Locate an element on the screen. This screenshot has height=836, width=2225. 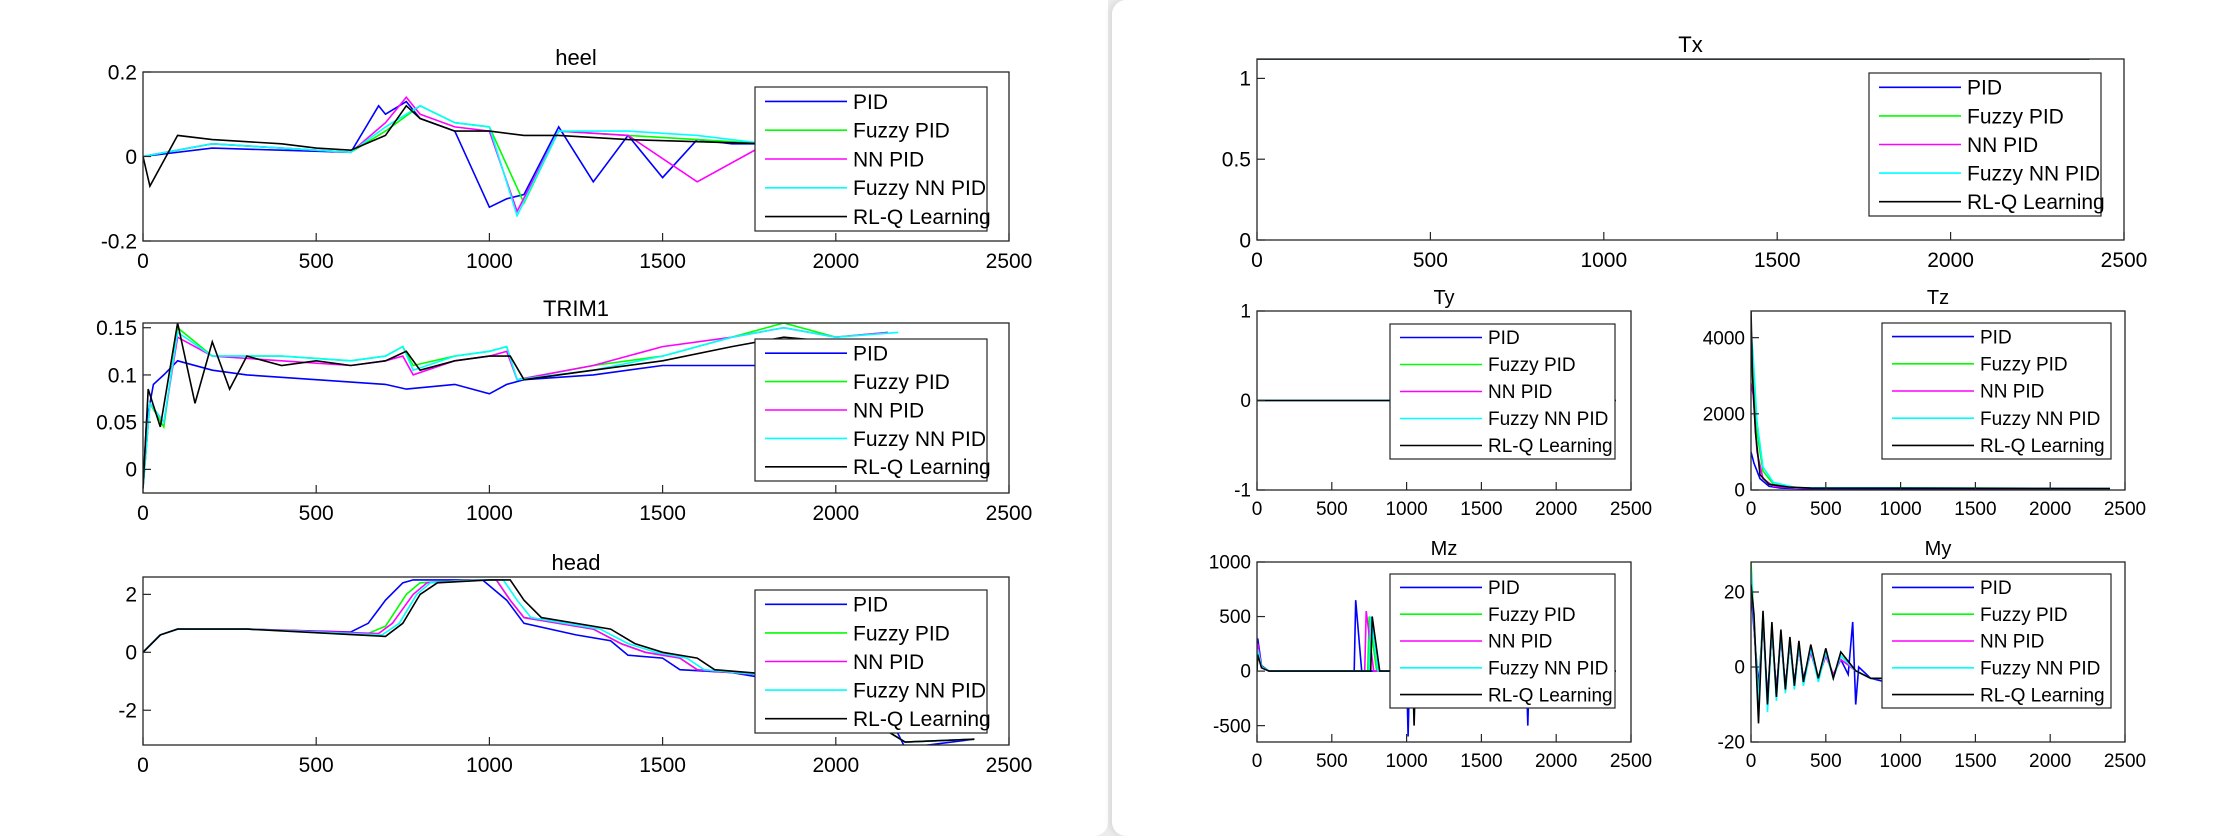
chart-mz-xtick-label: 2000 is located at coordinates (1556, 761).